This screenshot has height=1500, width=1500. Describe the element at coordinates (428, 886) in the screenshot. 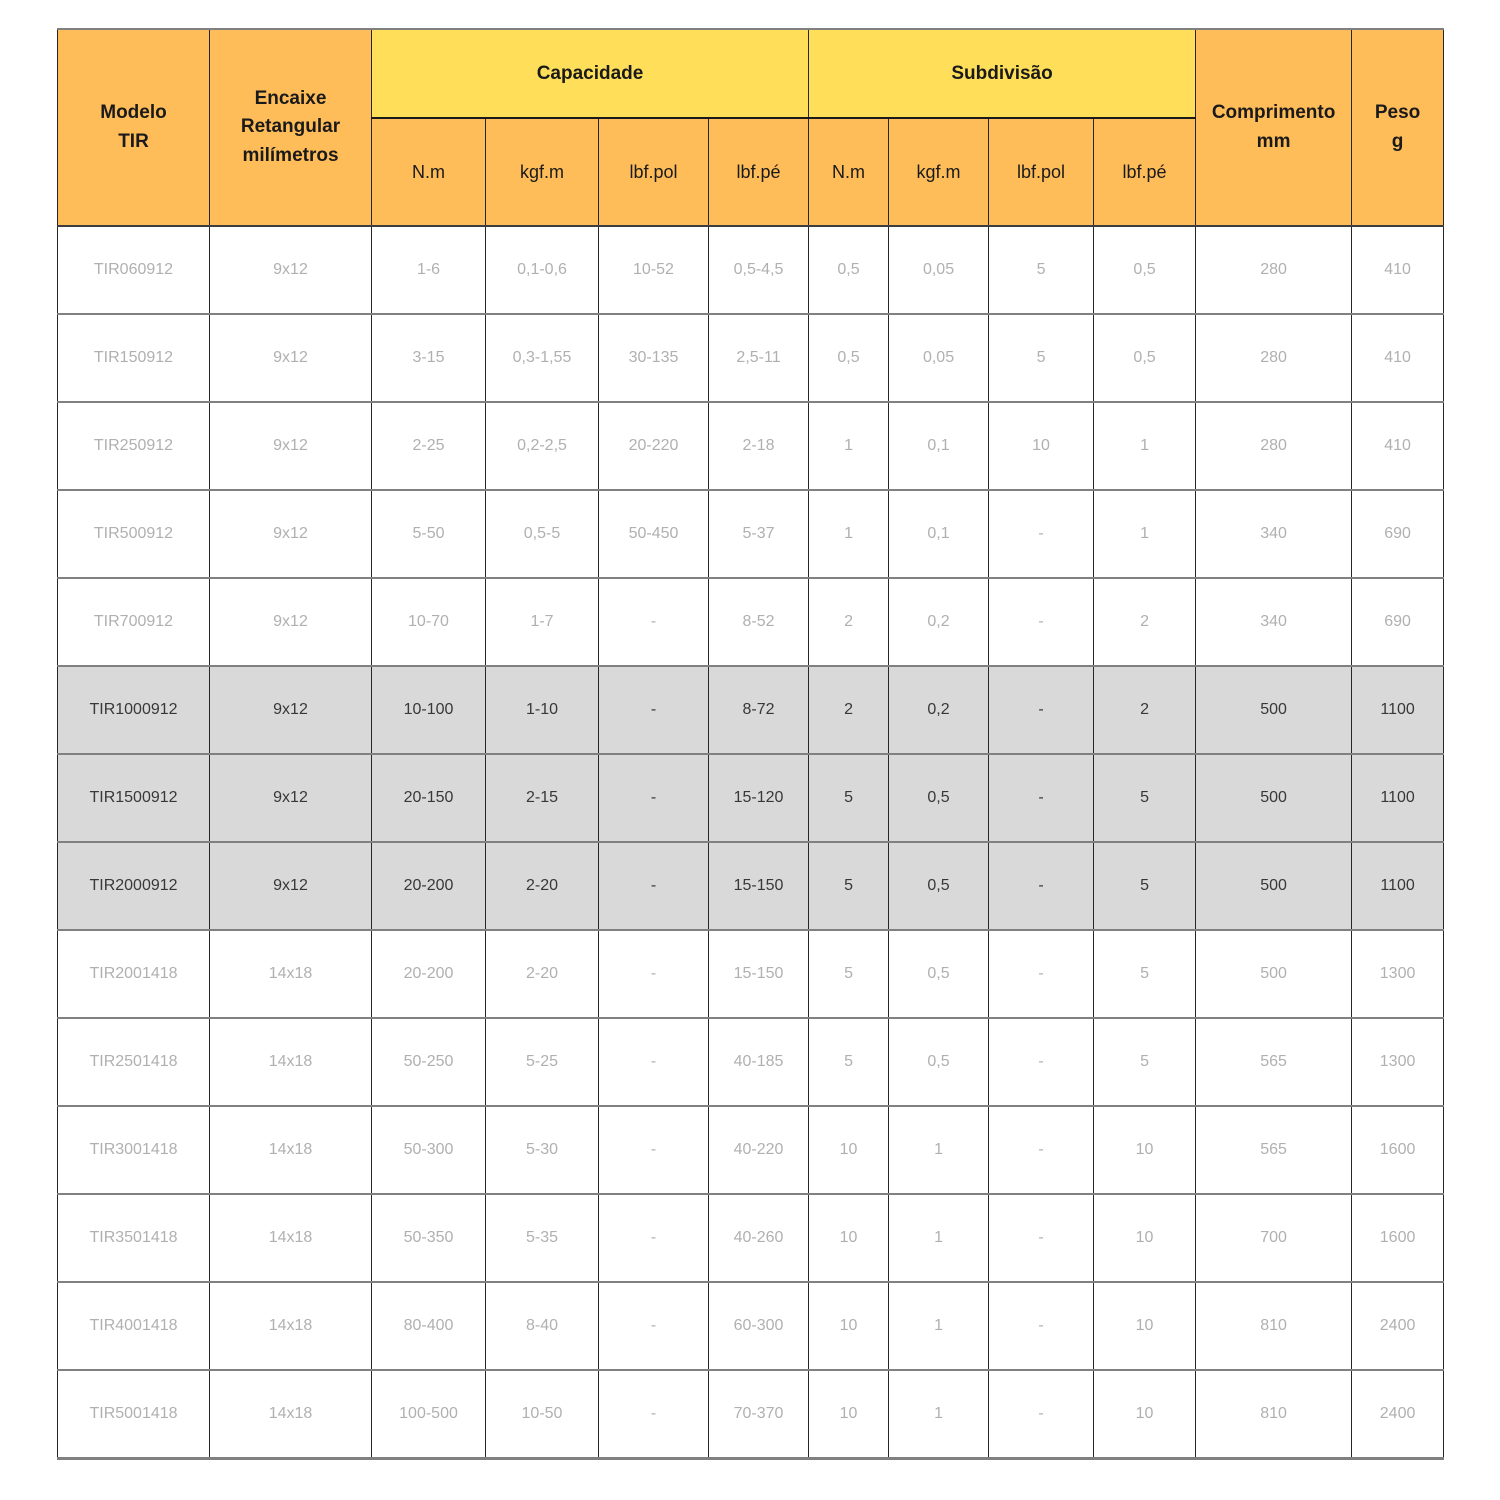

I see `cell-capacidade-nm: 20-200` at that location.